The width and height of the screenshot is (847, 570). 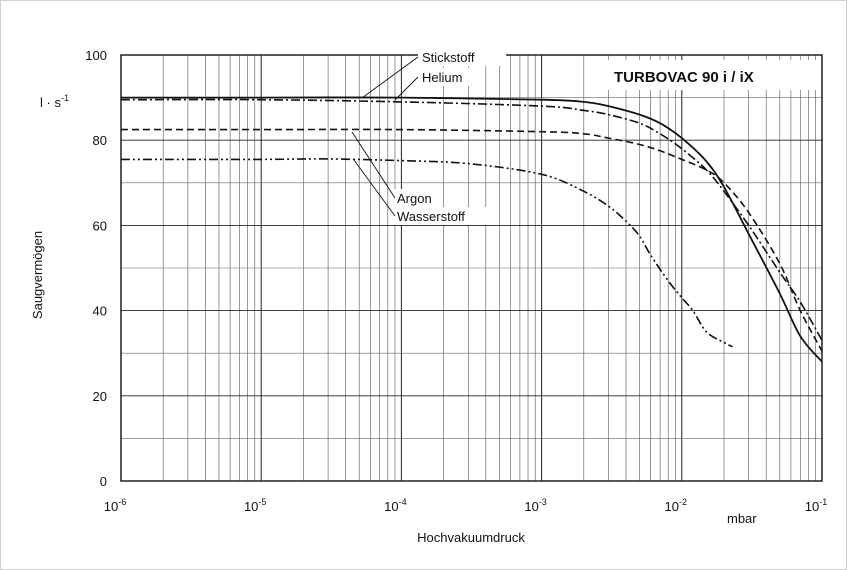 What do you see at coordinates (816, 505) in the screenshot?
I see `x-tick-label: 10⁻¹` at bounding box center [816, 505].